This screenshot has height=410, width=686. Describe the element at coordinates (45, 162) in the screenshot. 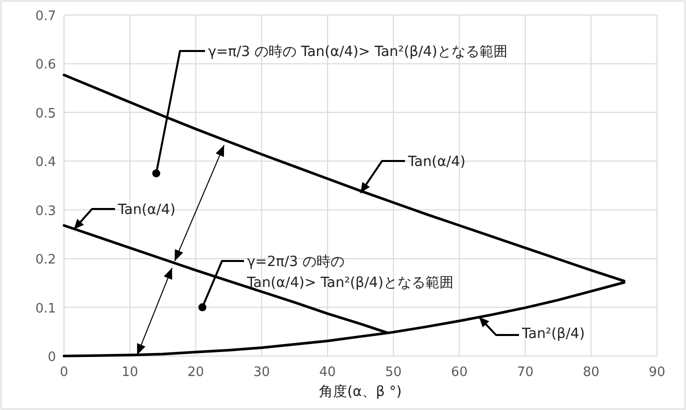

I see `y-tick-label: 0.4` at that location.